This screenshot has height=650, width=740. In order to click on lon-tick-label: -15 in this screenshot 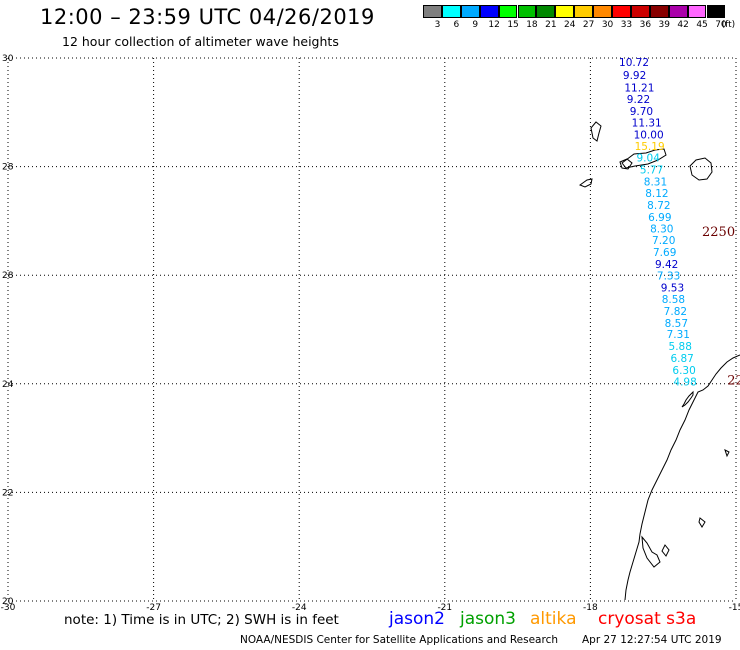, I will do `click(734, 608)`.